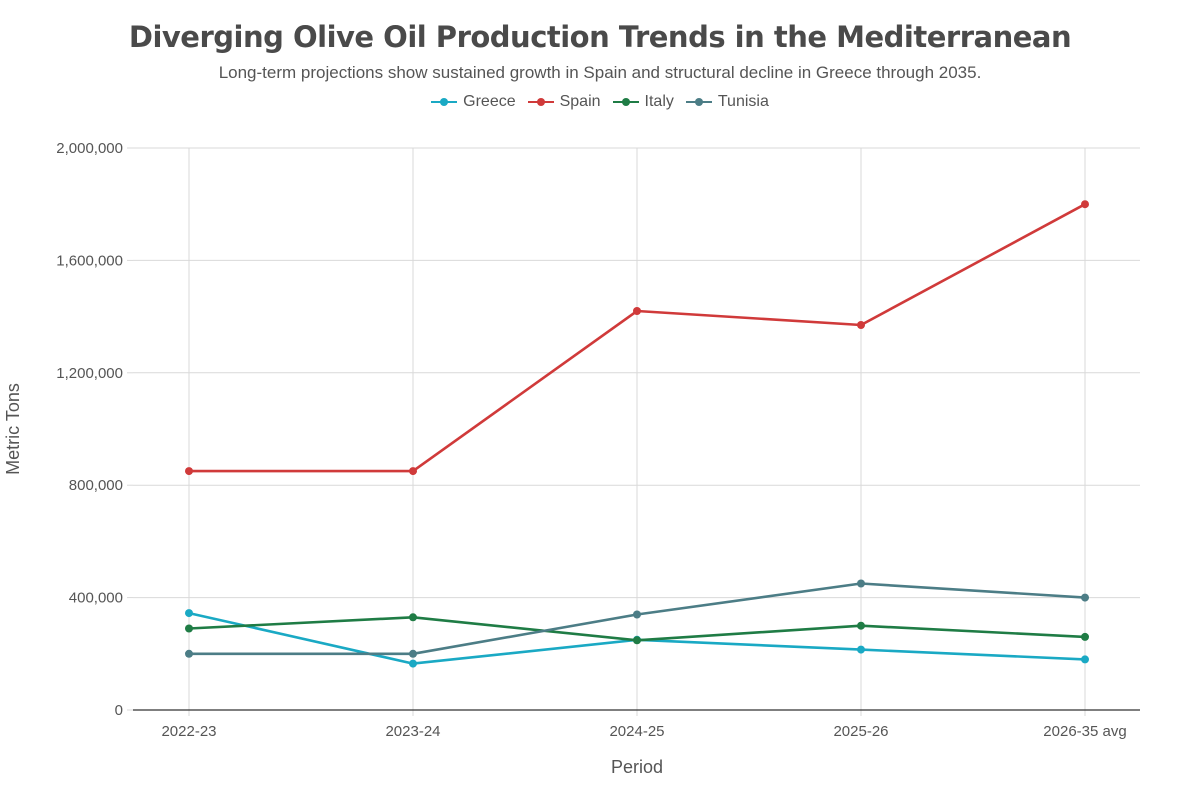 Image resolution: width=1200 pixels, height=800 pixels. I want to click on y-tick-label: 0, so click(119, 710).